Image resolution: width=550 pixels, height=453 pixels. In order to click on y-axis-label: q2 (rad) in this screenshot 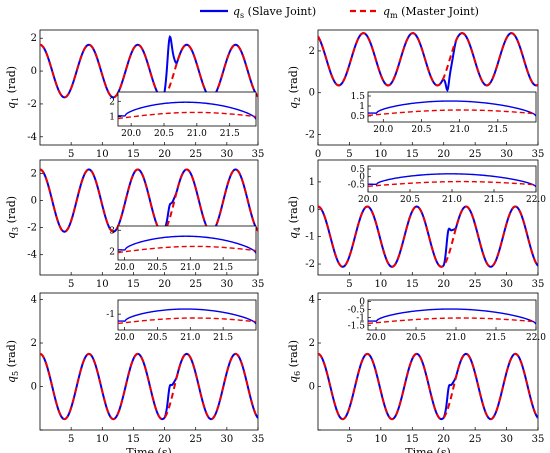, I will do `click(294, 87)`.